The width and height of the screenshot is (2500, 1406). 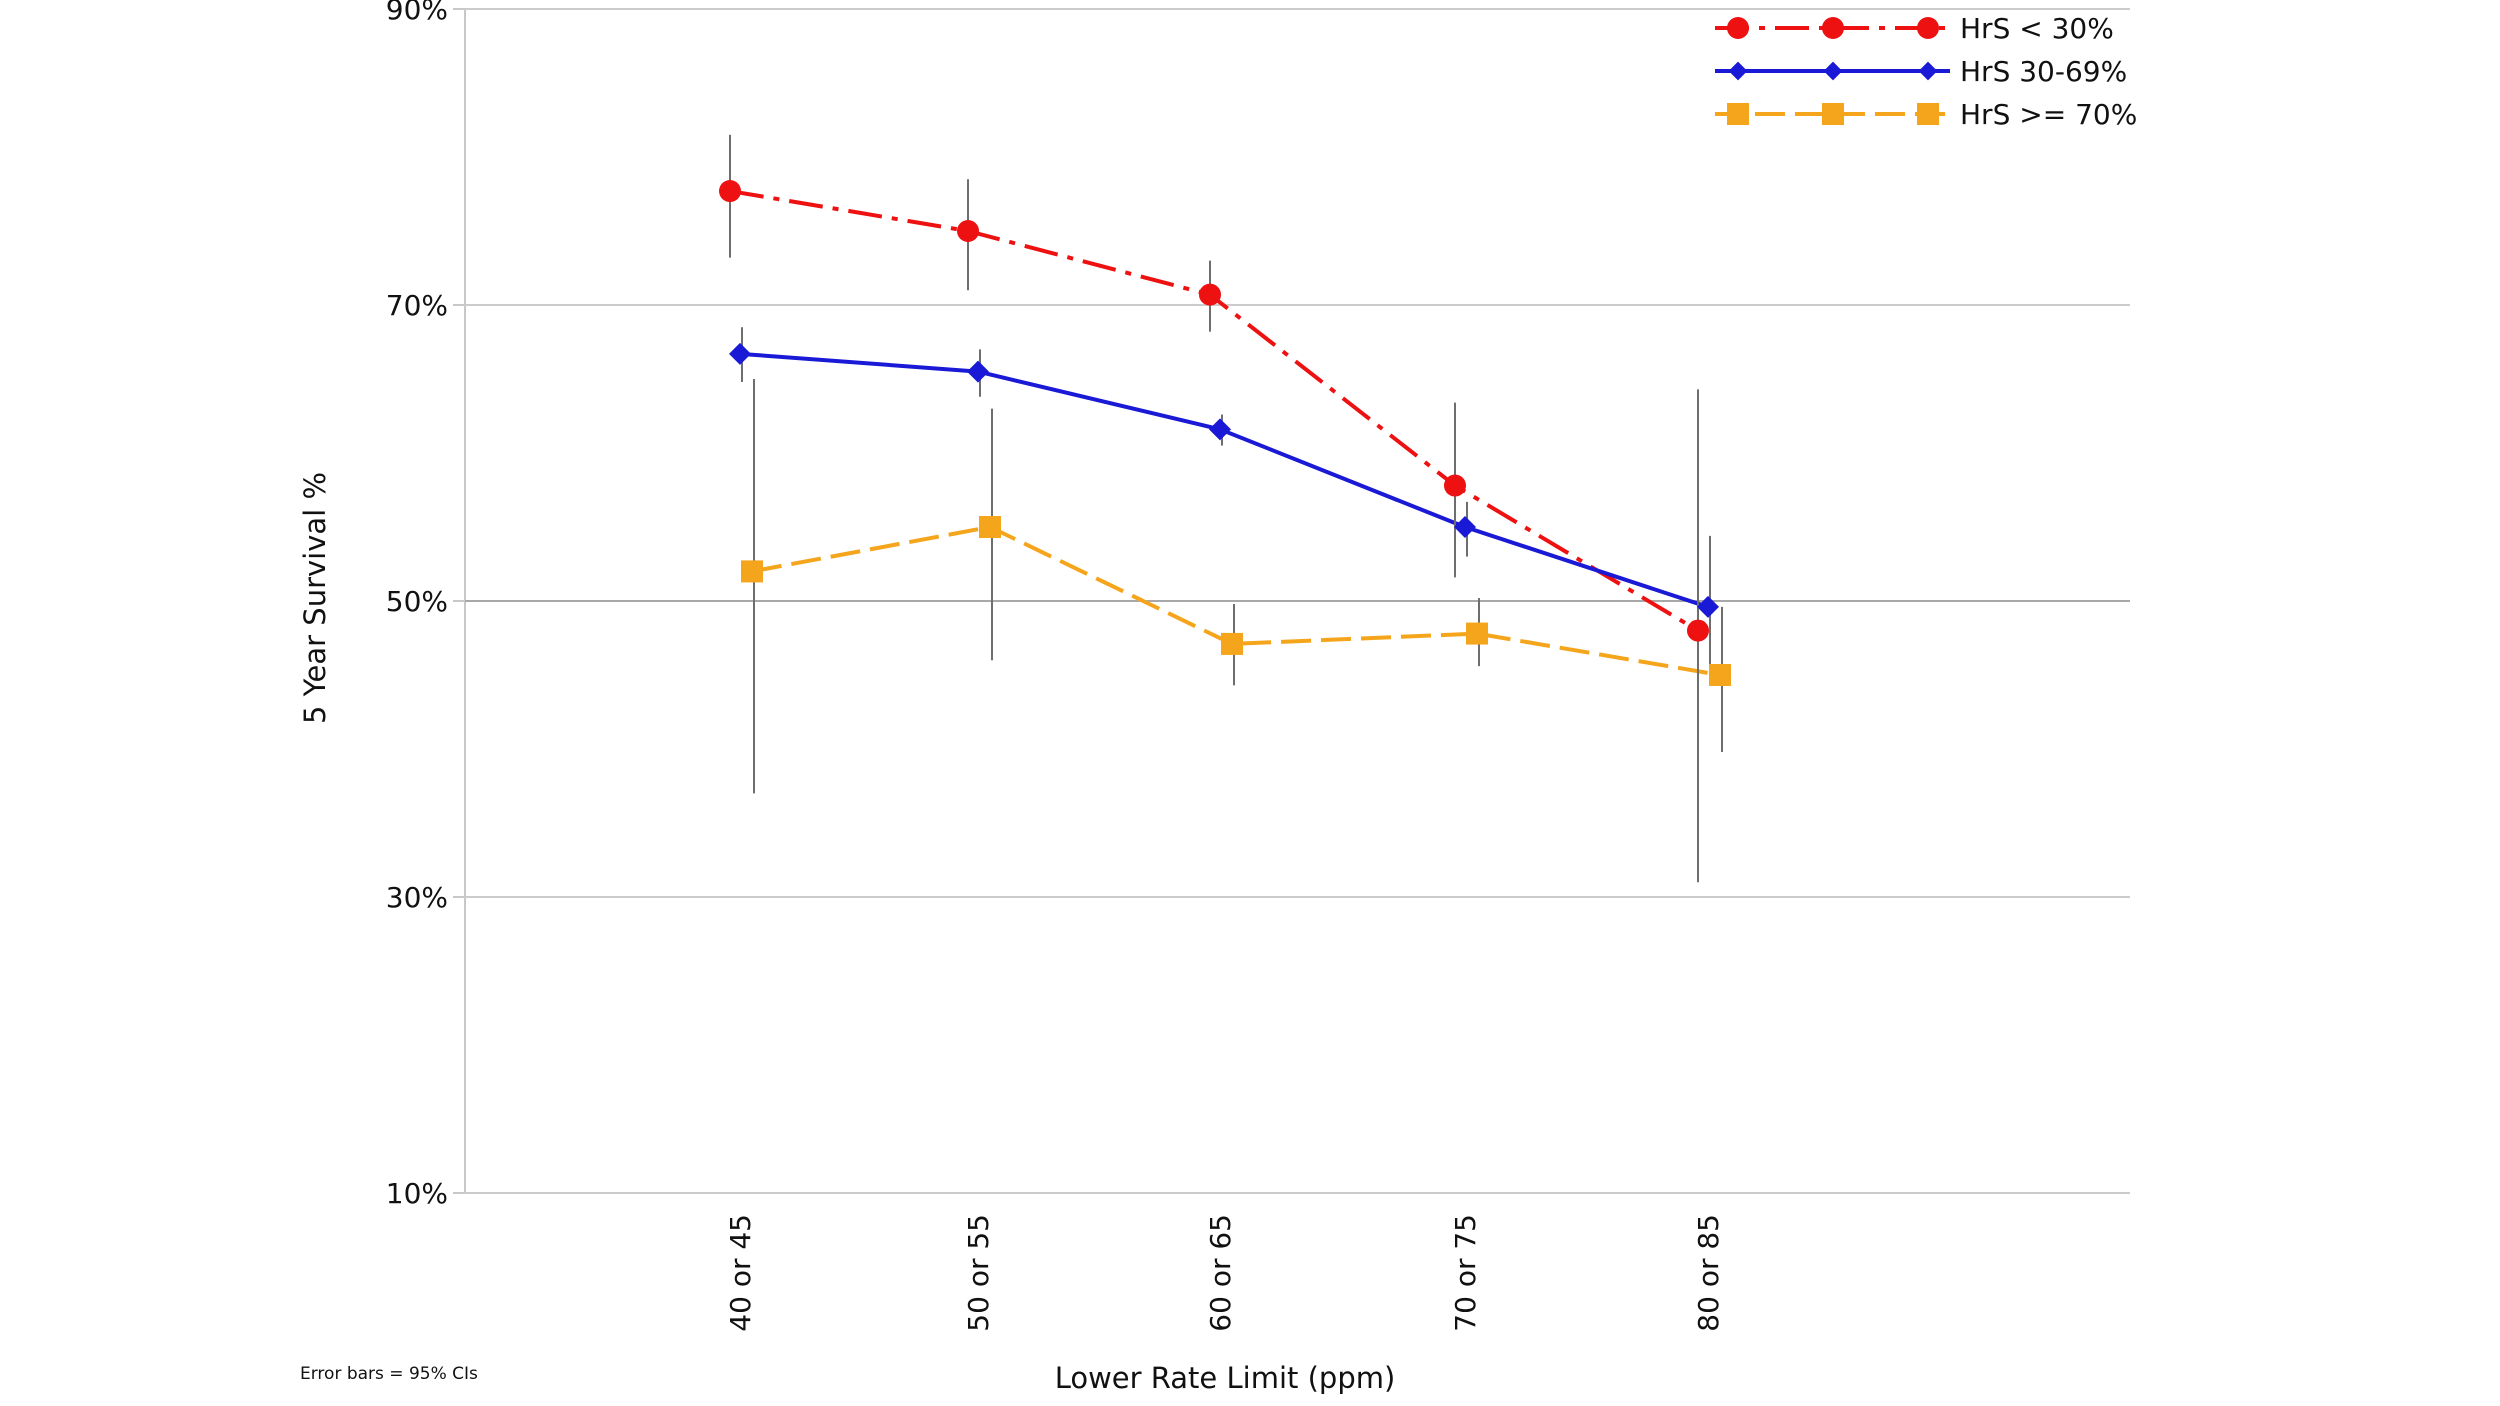 What do you see at coordinates (417, 305) in the screenshot?
I see `y-tick-label: 70%` at bounding box center [417, 305].